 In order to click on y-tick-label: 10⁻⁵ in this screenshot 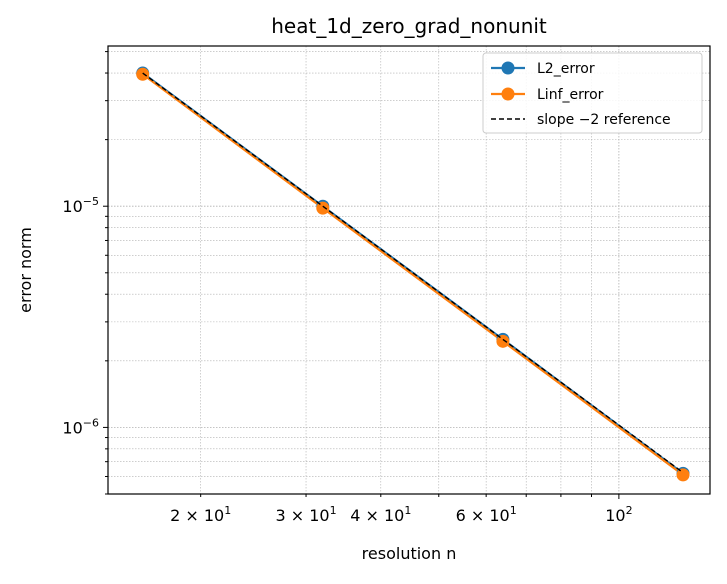, I will do `click(80, 205)`.